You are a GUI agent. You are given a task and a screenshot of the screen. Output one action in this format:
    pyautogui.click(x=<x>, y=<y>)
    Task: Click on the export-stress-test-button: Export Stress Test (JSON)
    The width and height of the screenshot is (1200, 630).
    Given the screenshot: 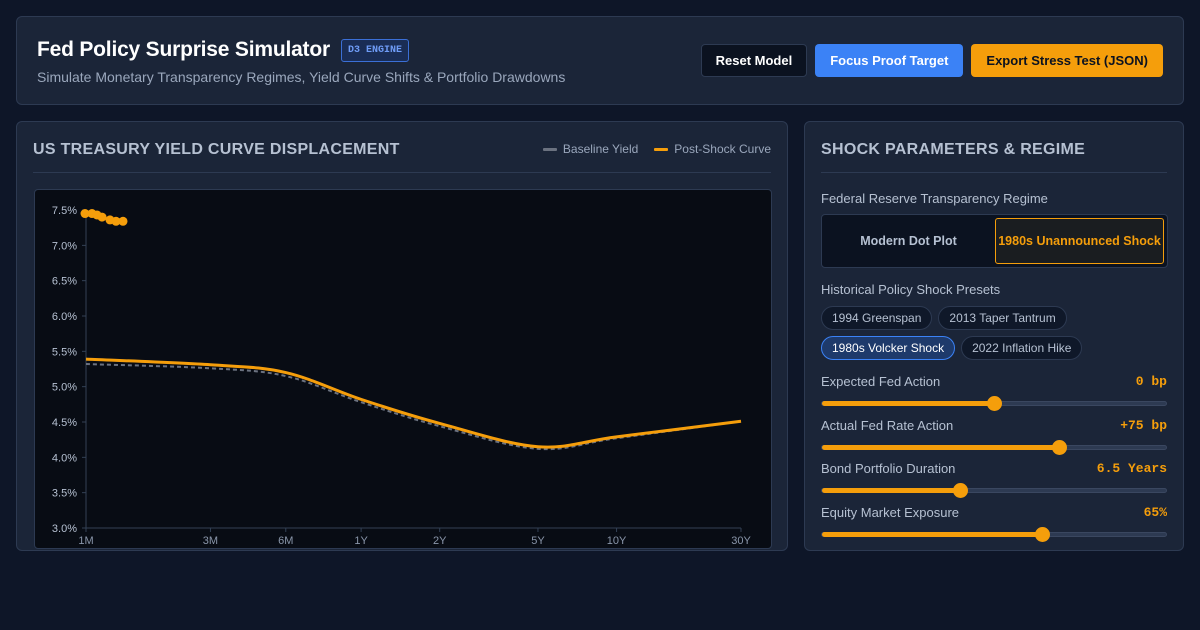 What is the action you would take?
    pyautogui.click(x=1067, y=60)
    